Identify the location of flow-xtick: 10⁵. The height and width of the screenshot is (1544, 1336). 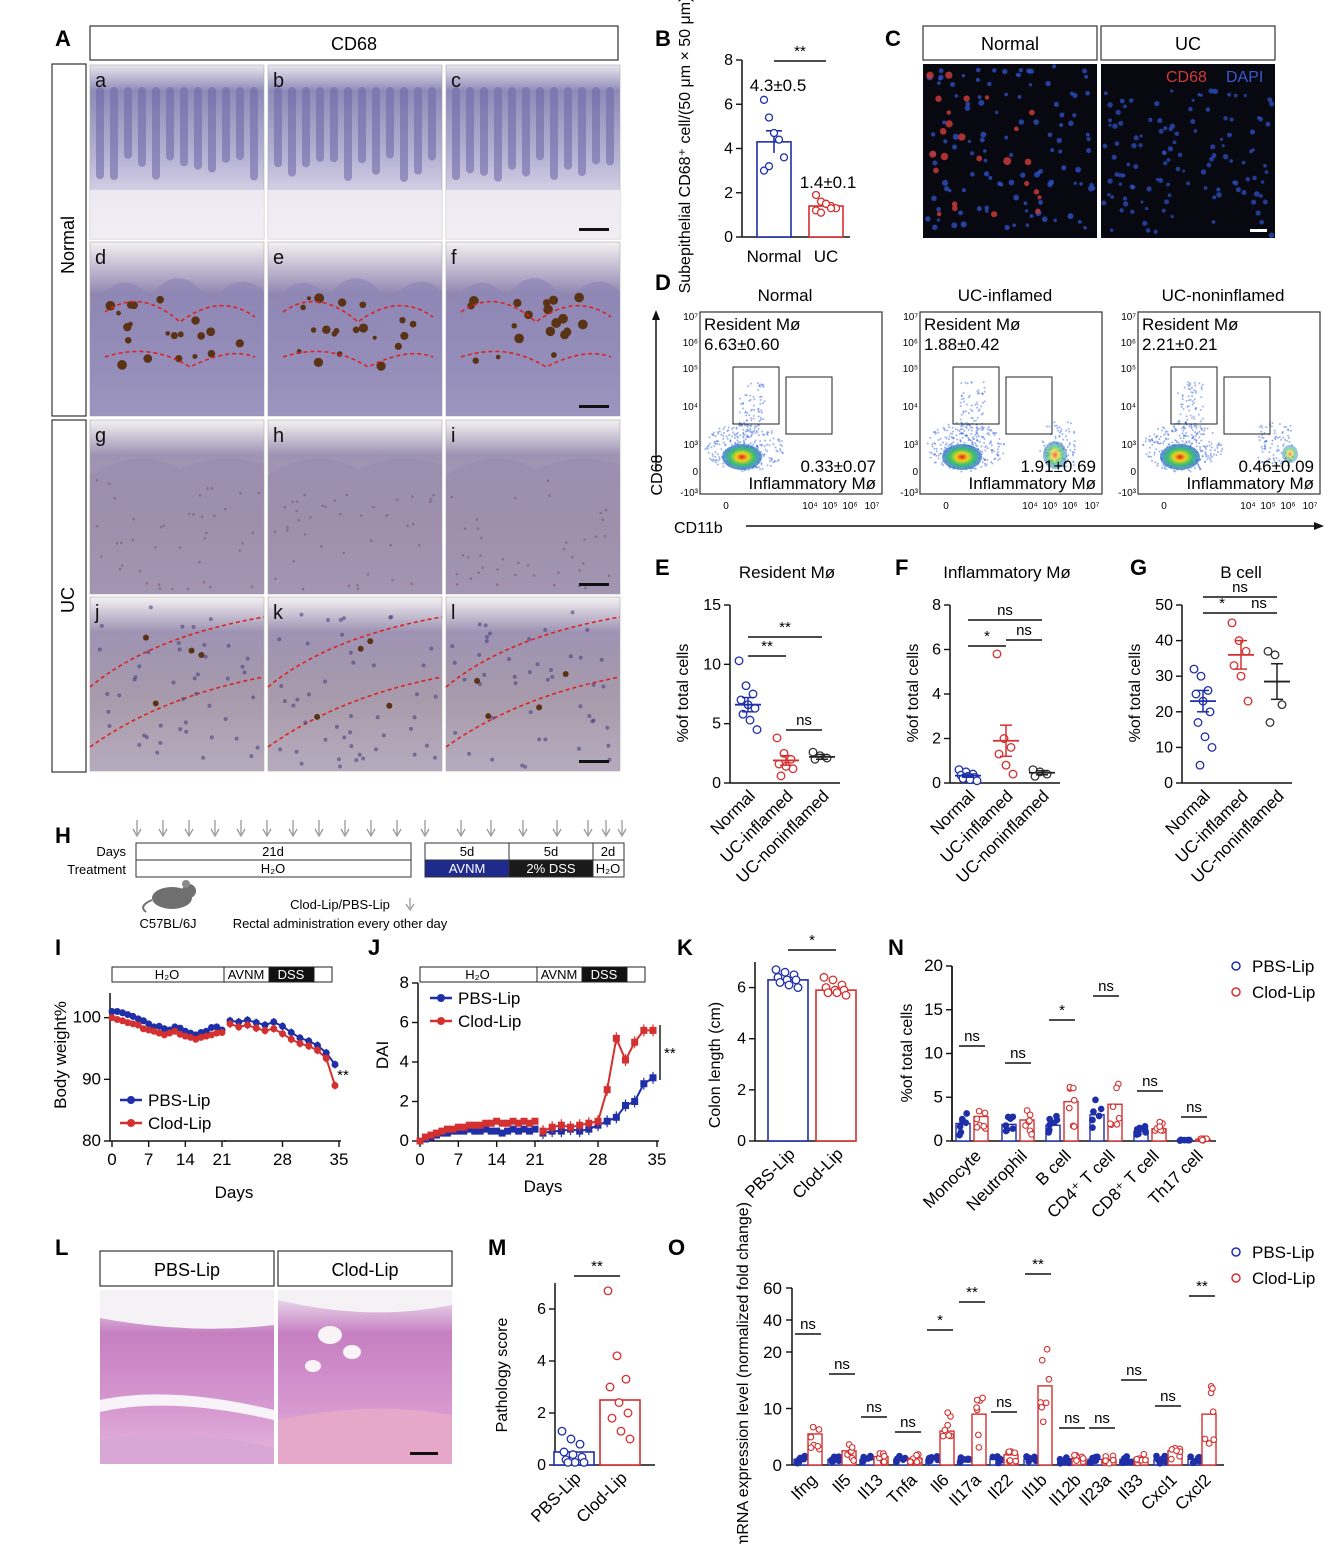
(1049, 506).